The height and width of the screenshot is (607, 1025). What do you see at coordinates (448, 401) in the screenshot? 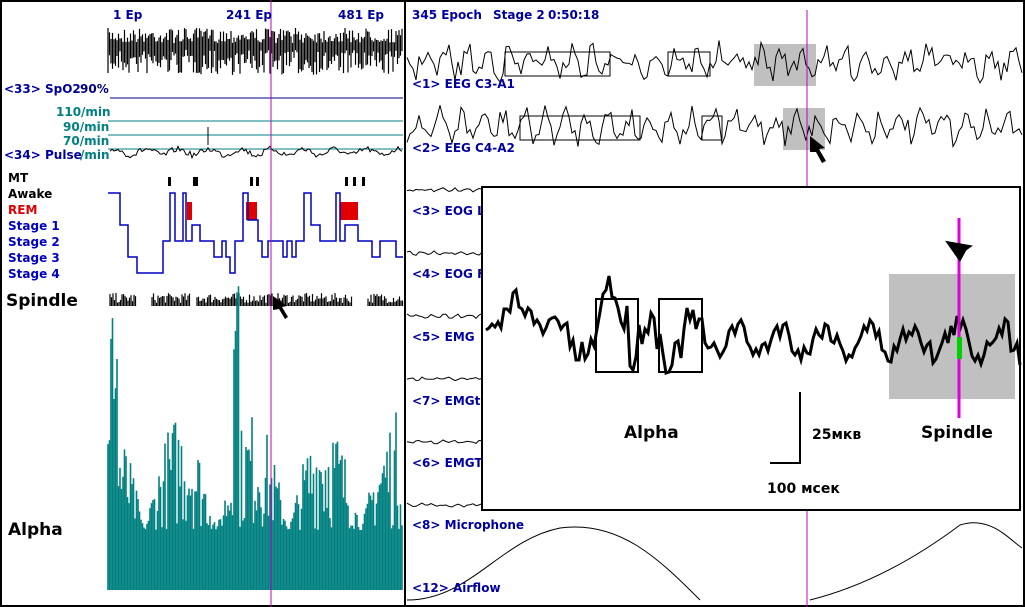
I see `channel-label: <7> EMGti` at bounding box center [448, 401].